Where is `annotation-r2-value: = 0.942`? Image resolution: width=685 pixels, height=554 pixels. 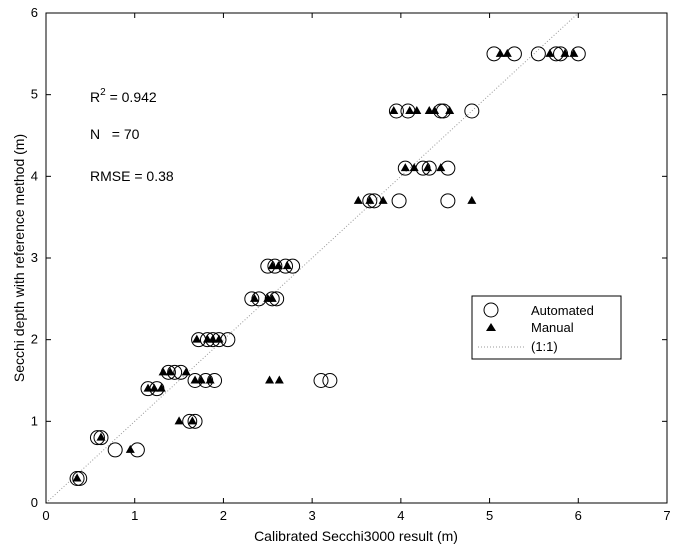 annotation-r2-value: = 0.942 is located at coordinates (131, 97).